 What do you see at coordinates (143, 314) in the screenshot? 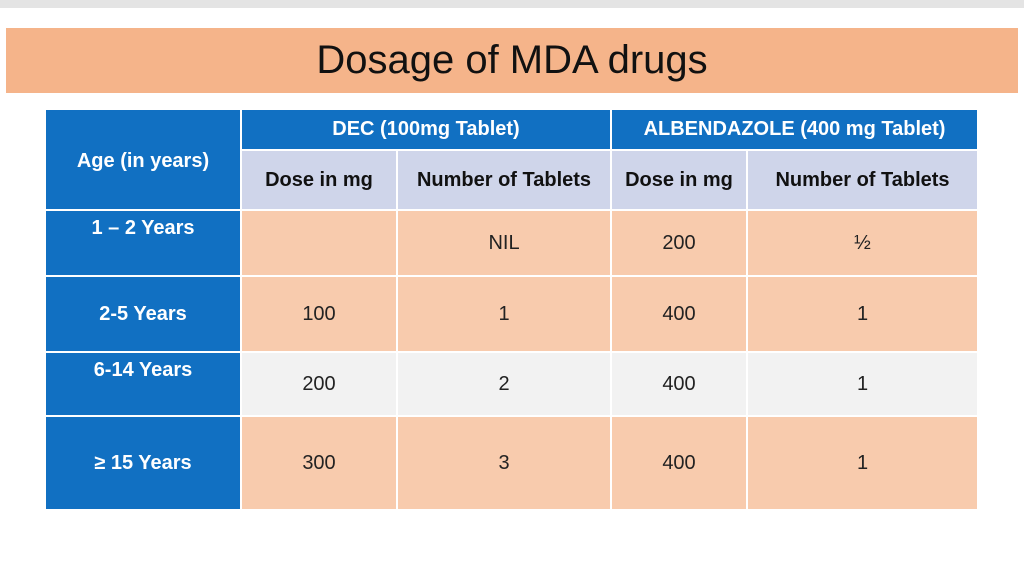
I see `row-label: 2-5 Years` at bounding box center [143, 314].